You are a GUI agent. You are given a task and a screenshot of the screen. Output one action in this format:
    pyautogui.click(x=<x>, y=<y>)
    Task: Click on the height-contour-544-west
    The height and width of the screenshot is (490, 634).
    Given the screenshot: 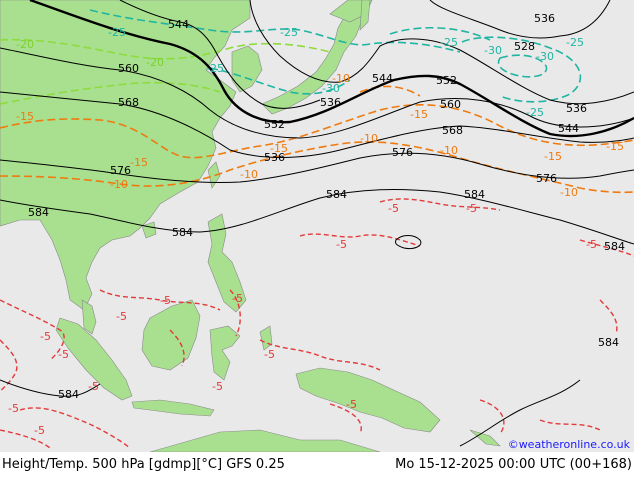 What is the action you would take?
    pyautogui.click(x=220, y=54)
    